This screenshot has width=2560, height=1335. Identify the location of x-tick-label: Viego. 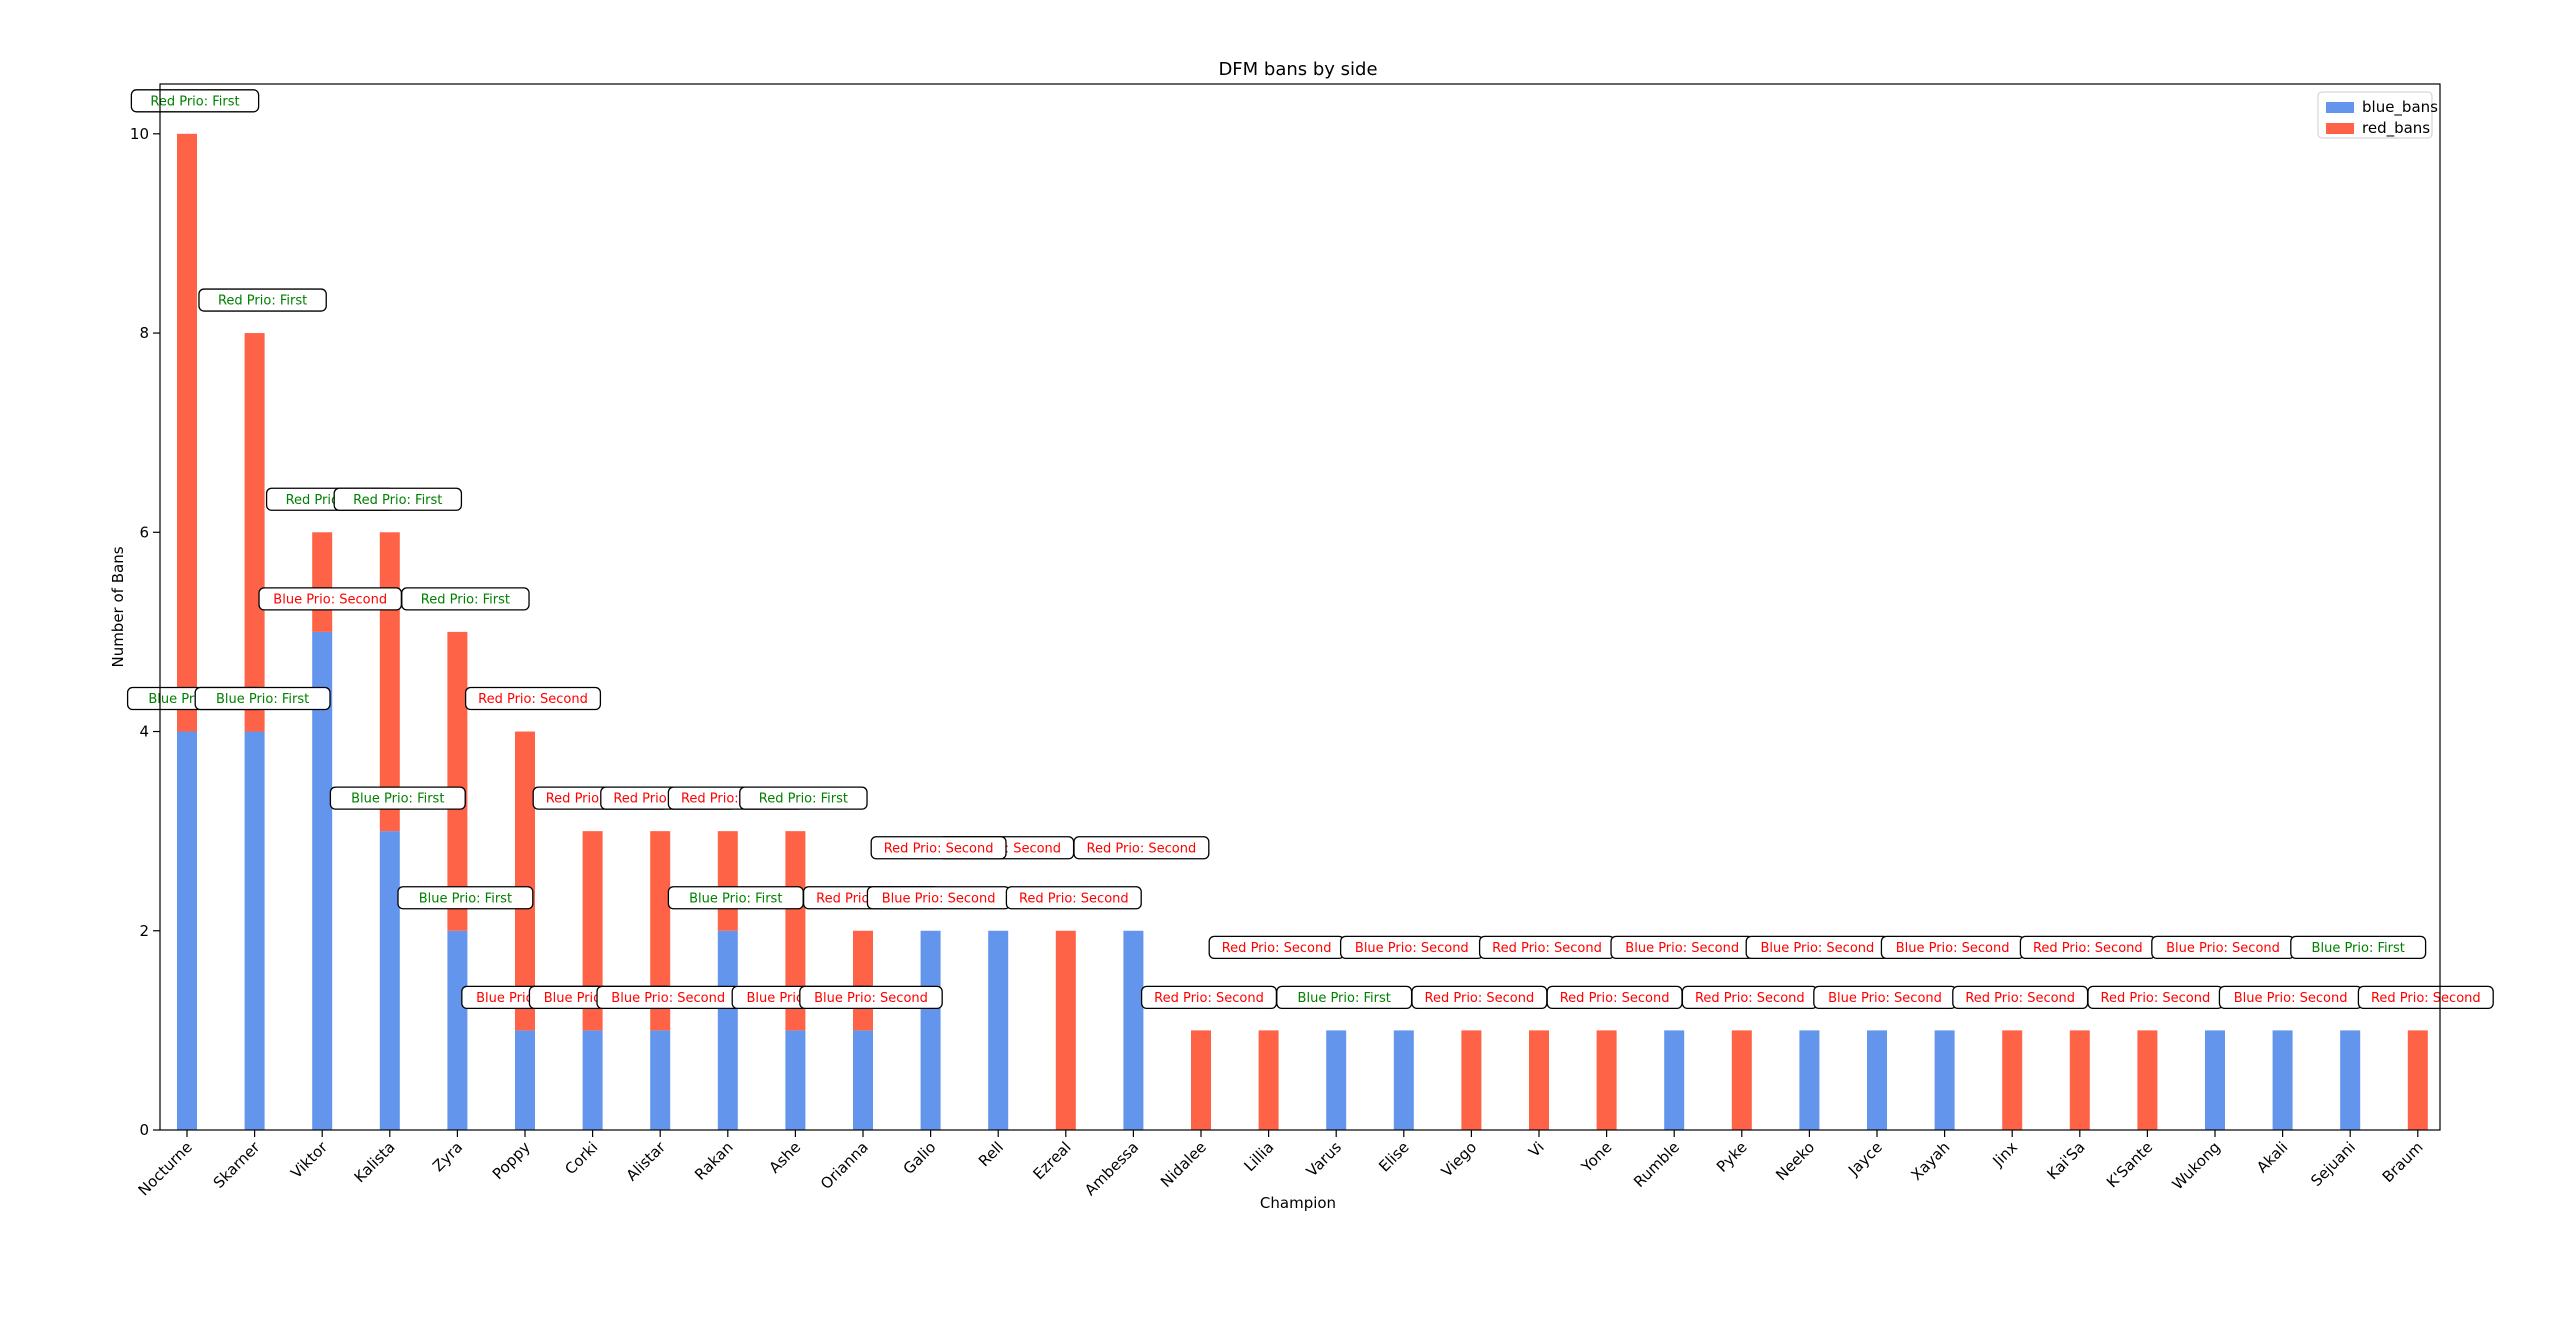
(1459, 1159).